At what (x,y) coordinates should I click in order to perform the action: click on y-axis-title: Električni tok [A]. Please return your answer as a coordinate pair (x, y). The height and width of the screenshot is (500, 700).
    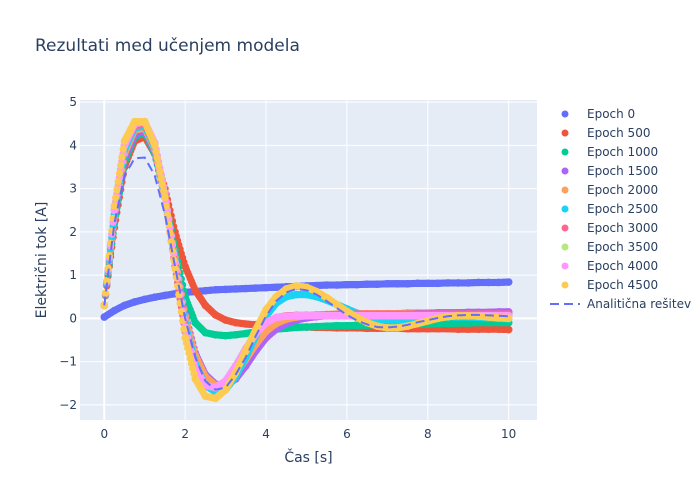
    Looking at the image, I should click on (42, 260).